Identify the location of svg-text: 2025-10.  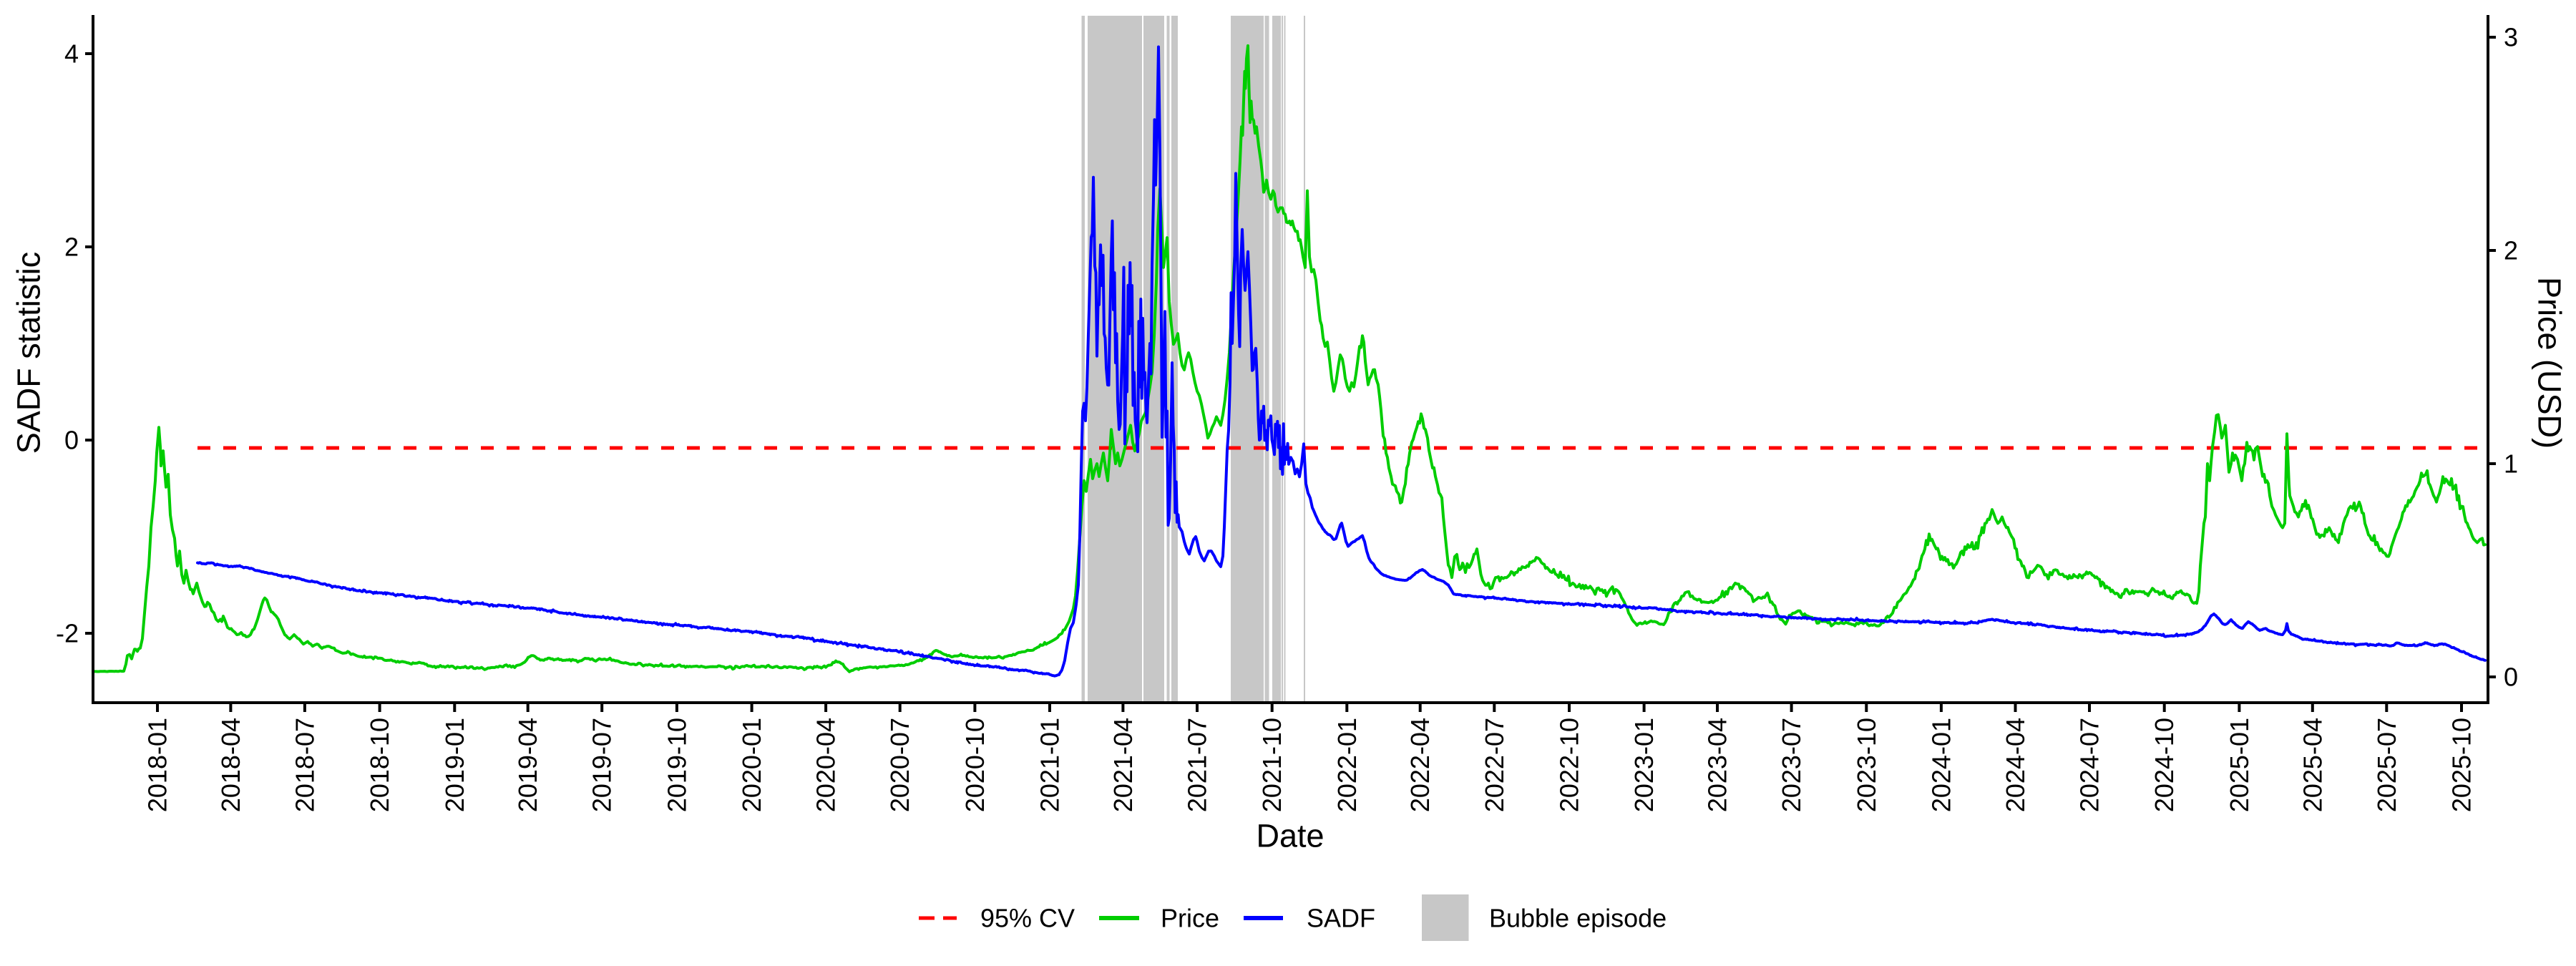
(2462, 765).